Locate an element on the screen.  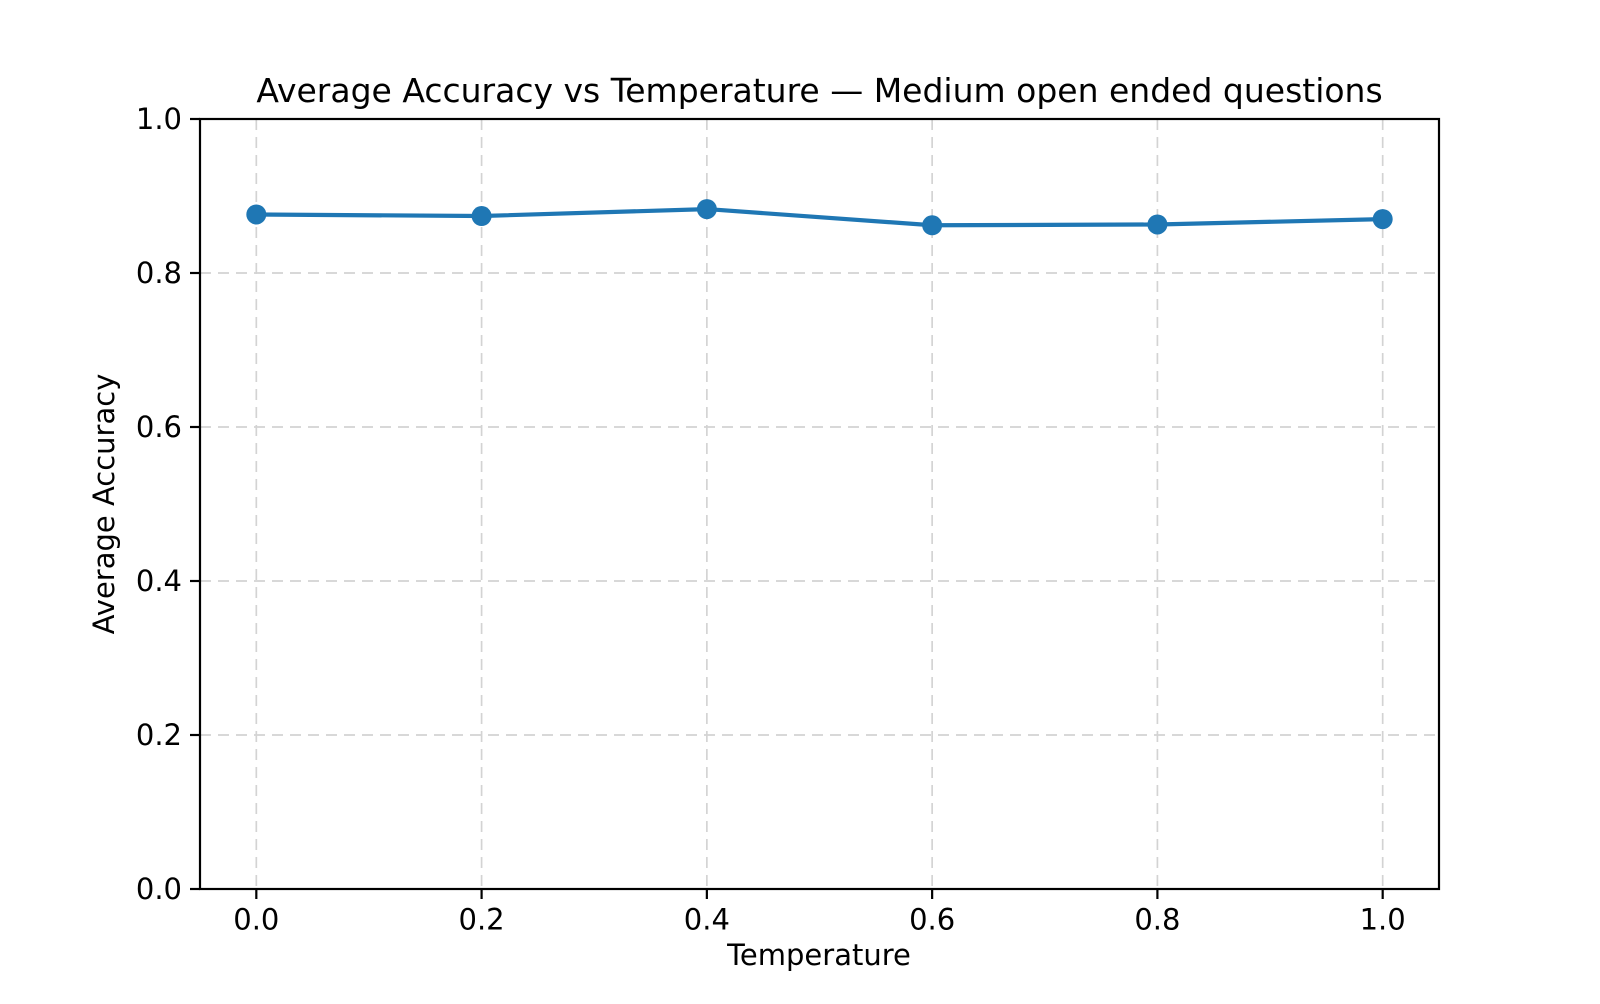
y-tick-label: 0.0 is located at coordinates (159, 889).